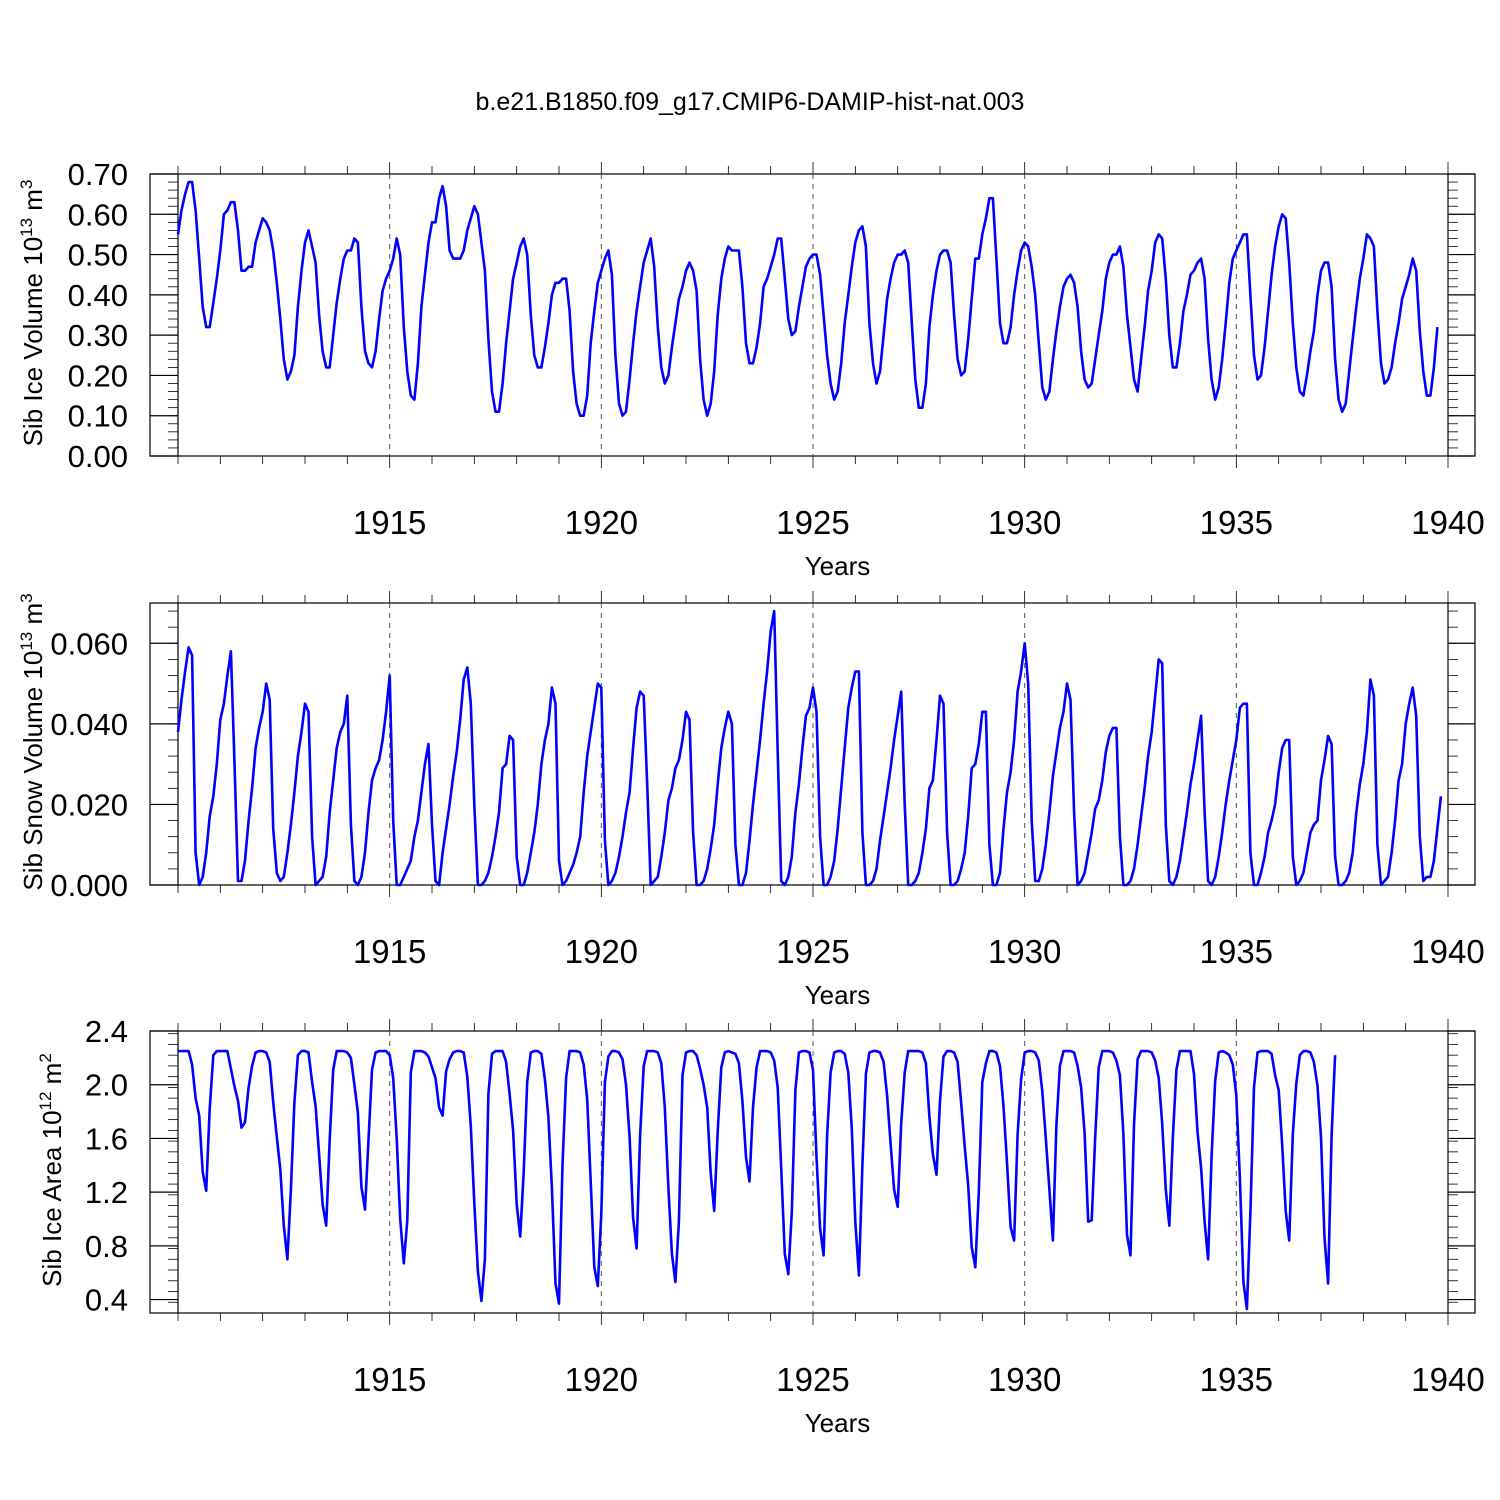 This screenshot has width=1500, height=1500. I want to click on y-tick-label: 0.70, so click(98, 174).